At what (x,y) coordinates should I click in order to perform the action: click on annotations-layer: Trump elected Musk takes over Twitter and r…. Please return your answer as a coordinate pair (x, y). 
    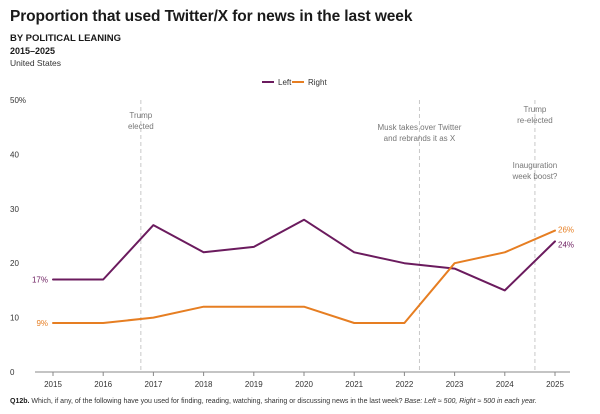
    Looking at the image, I should click on (343, 143).